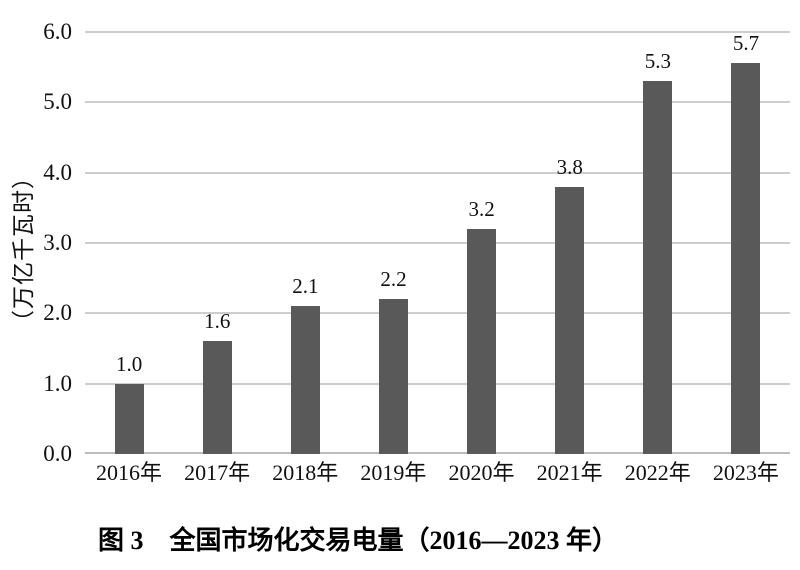 The width and height of the screenshot is (800, 570). I want to click on x-tick-label: 2018年, so click(305, 472).